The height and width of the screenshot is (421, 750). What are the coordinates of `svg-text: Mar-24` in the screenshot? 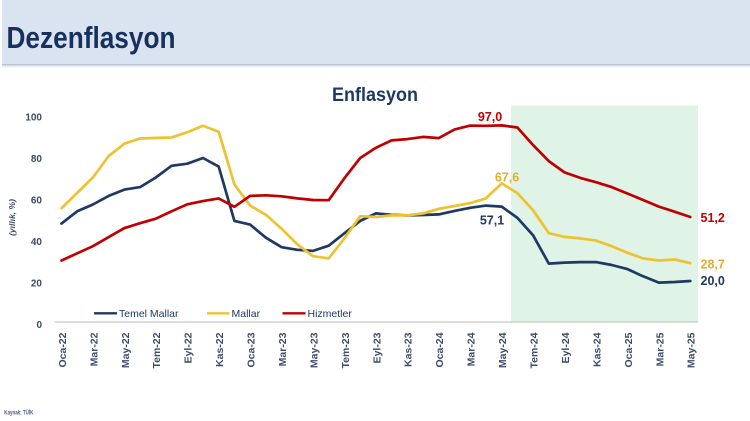 It's located at (472, 349).